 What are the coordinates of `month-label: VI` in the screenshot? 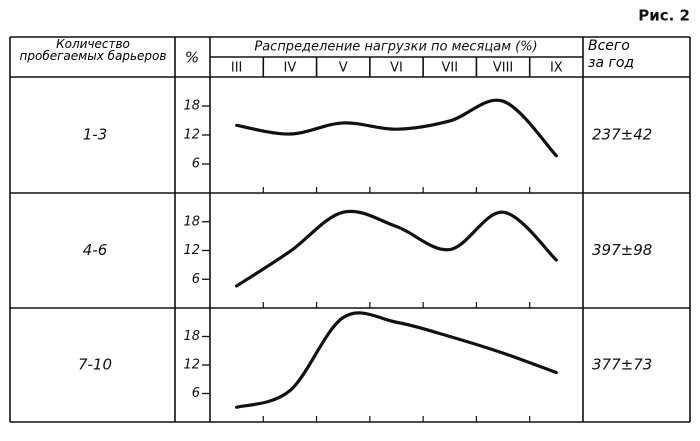 It's located at (396, 68).